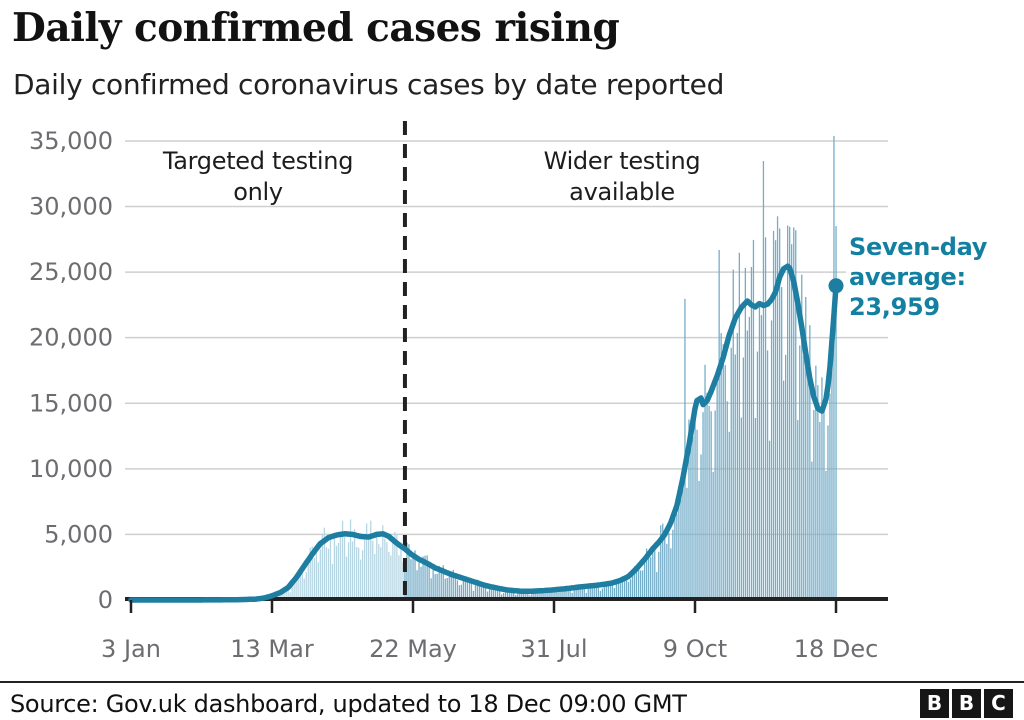 This screenshot has width=1024, height=720. Describe the element at coordinates (907, 277) in the screenshot. I see `callout-line: average:` at that location.